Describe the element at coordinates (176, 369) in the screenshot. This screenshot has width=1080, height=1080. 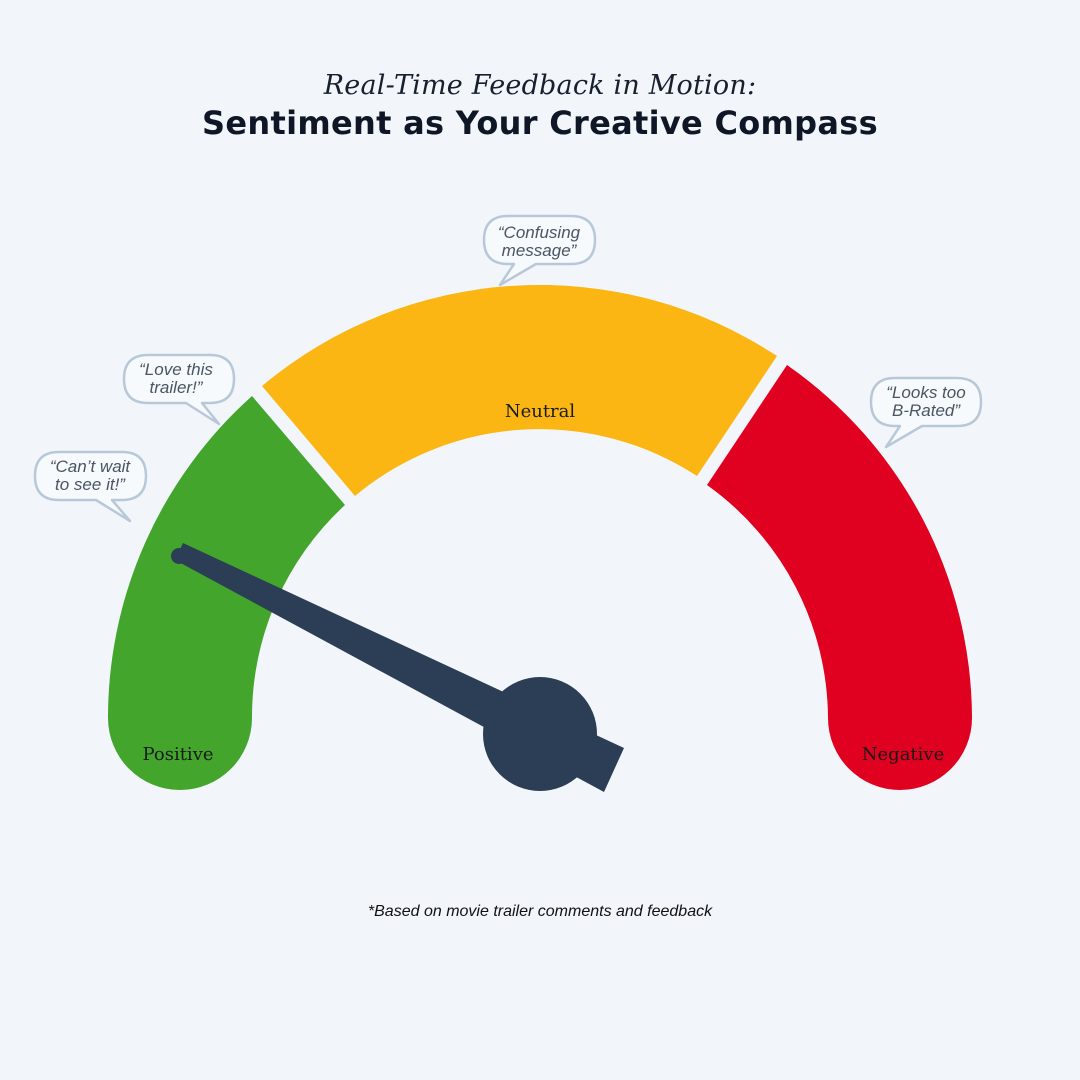
I see `bubble-line-1: “Love this` at that location.